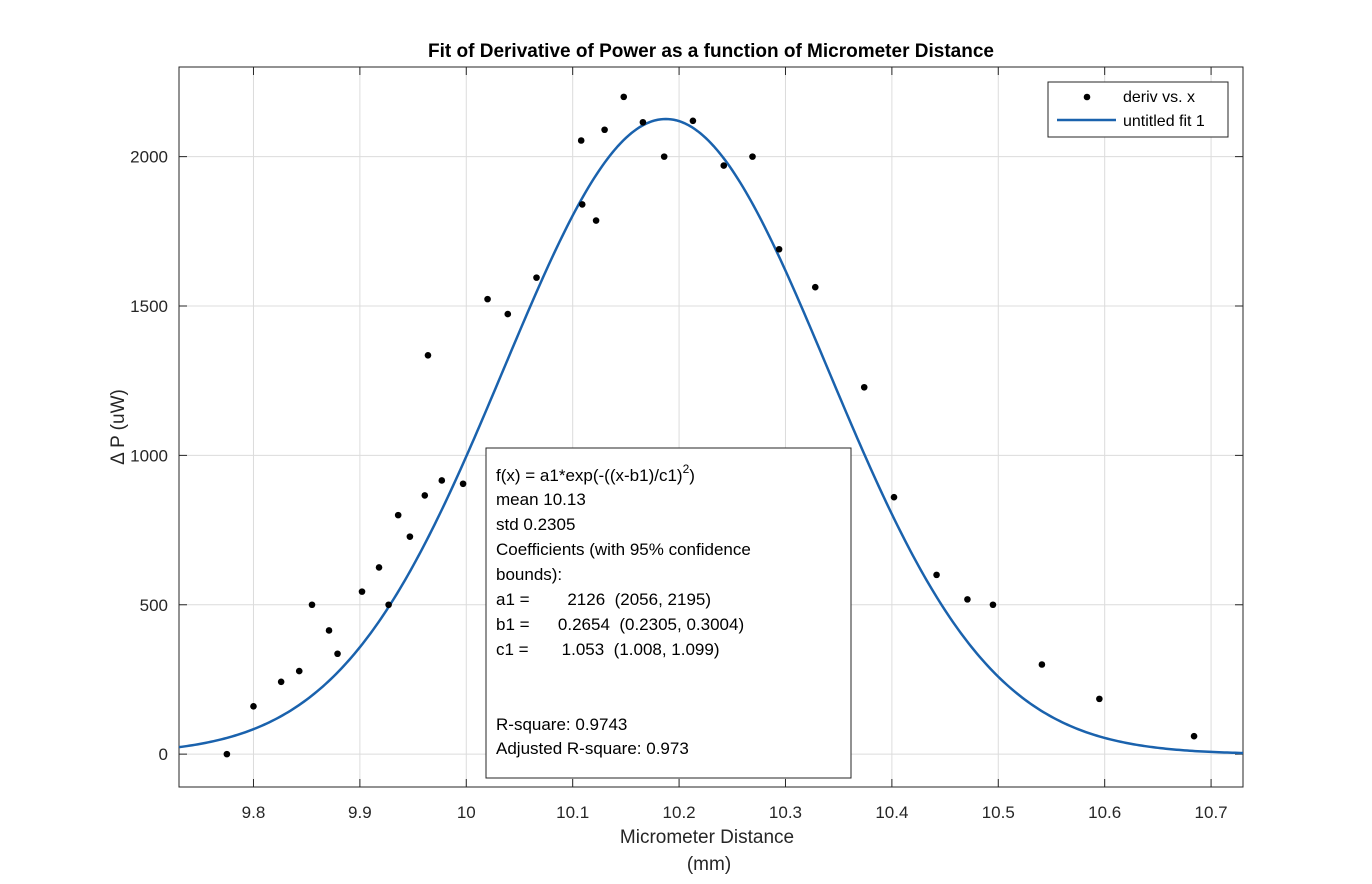  What do you see at coordinates (1104, 812) in the screenshot?
I see `x-tick-label: 10.6` at bounding box center [1104, 812].